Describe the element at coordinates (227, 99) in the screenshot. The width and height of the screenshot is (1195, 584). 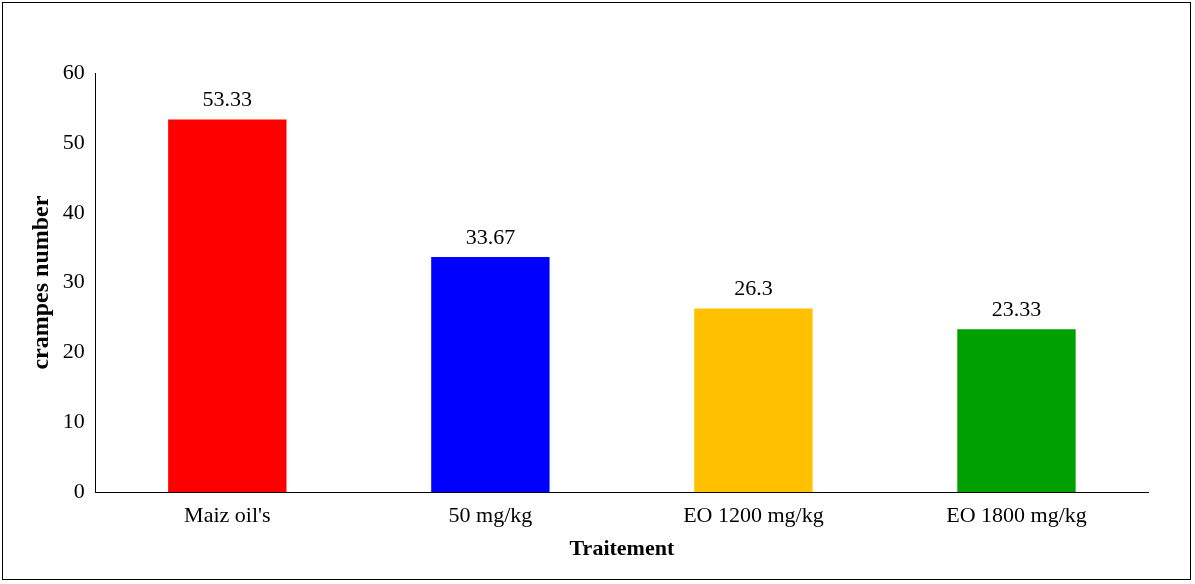
I see `data-label: 53.33` at that location.